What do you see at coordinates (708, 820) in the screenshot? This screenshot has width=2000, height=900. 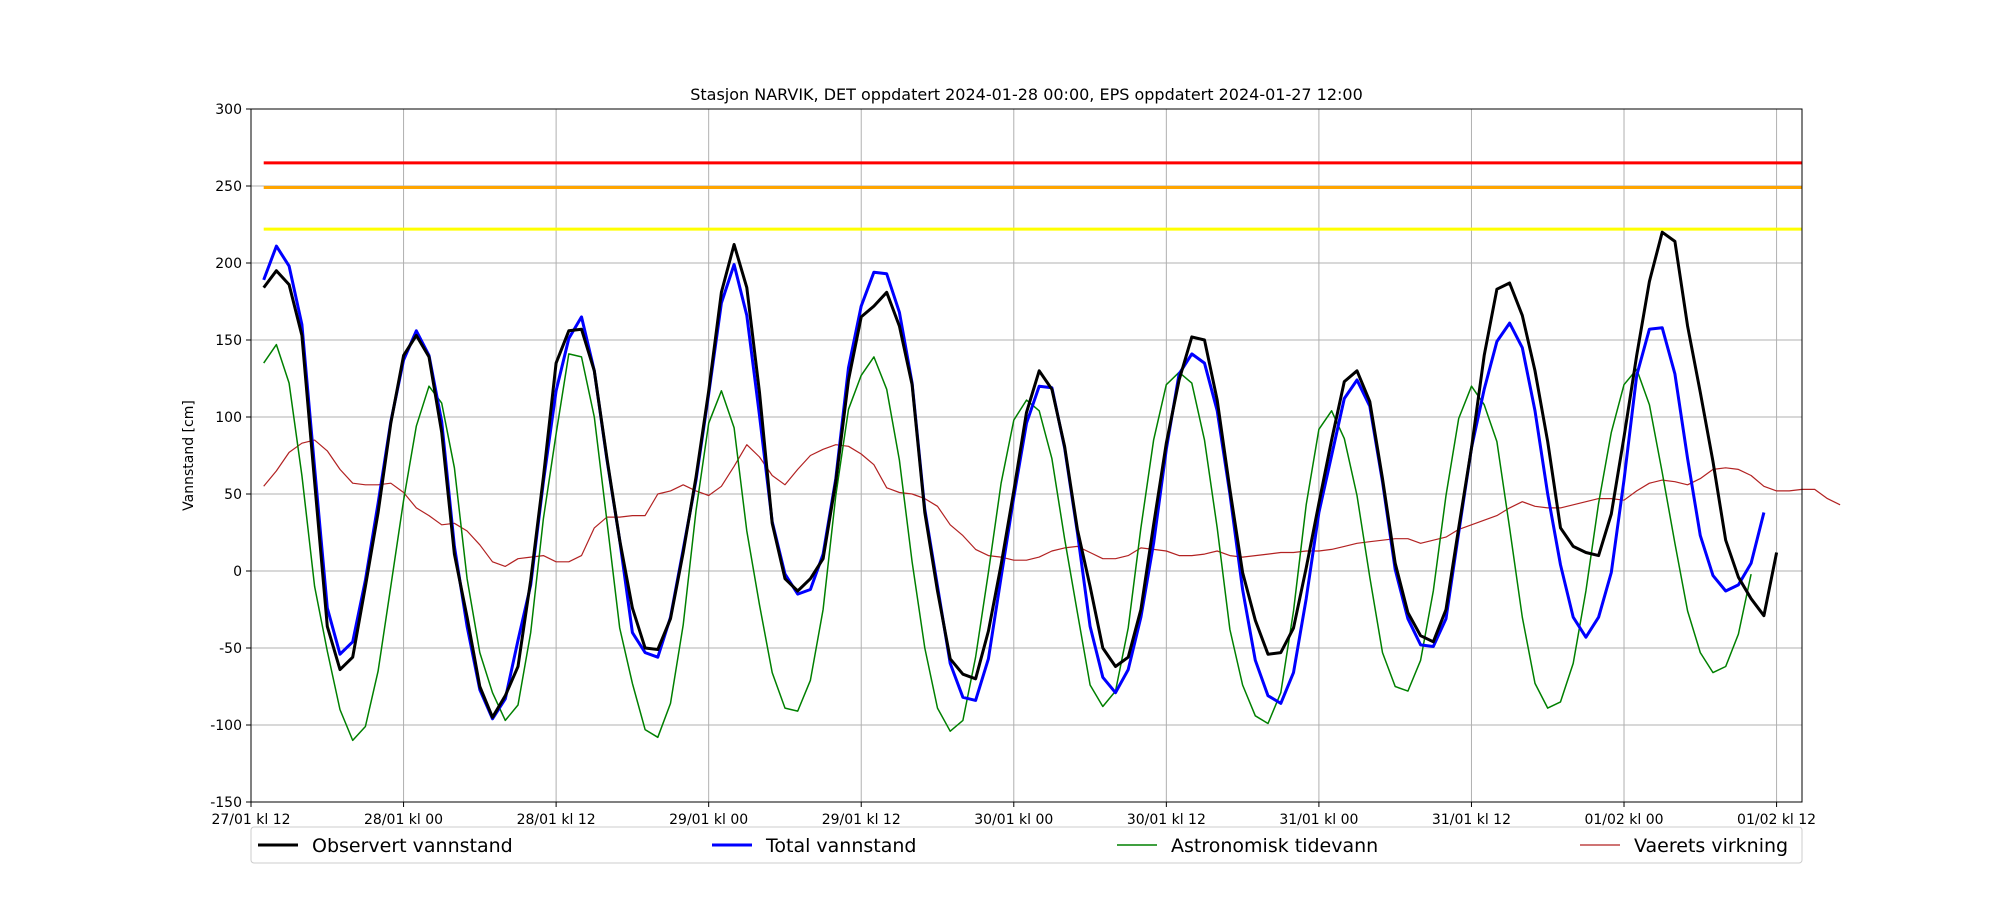 I see `x-tick-label: 29/01 kl 00` at bounding box center [708, 820].